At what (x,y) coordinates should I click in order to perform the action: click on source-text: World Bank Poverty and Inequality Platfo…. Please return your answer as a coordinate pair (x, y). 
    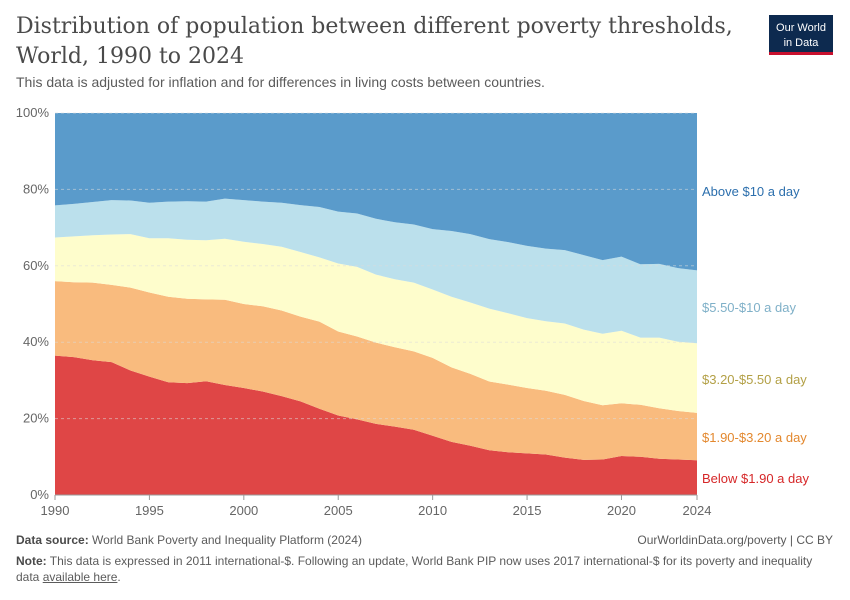
    Looking at the image, I should click on (227, 540).